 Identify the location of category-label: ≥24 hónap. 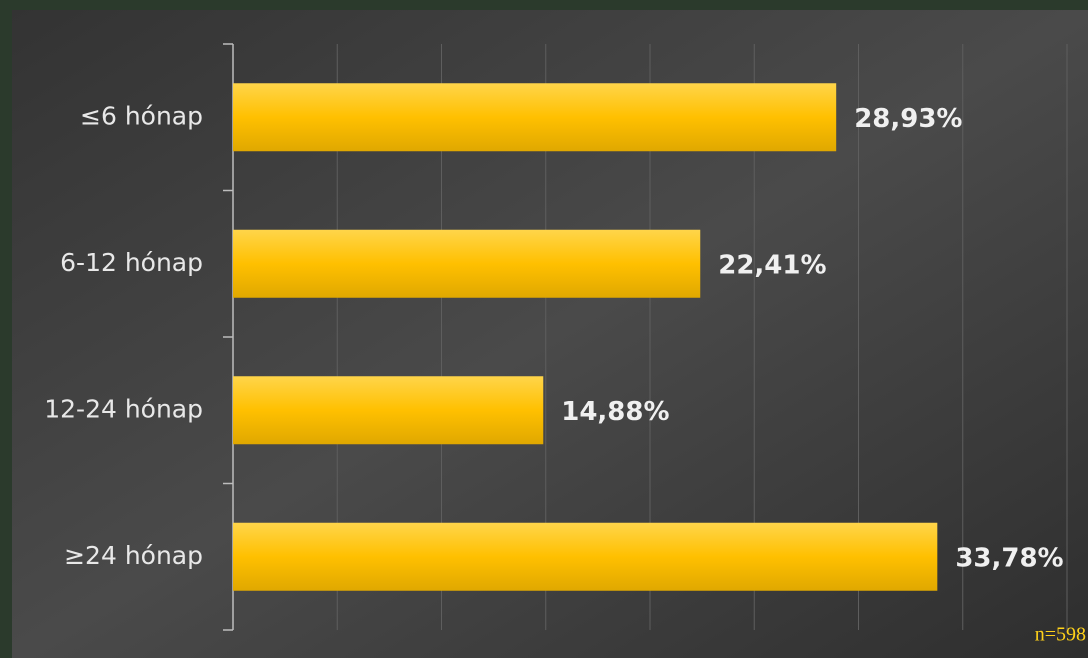
(133, 555).